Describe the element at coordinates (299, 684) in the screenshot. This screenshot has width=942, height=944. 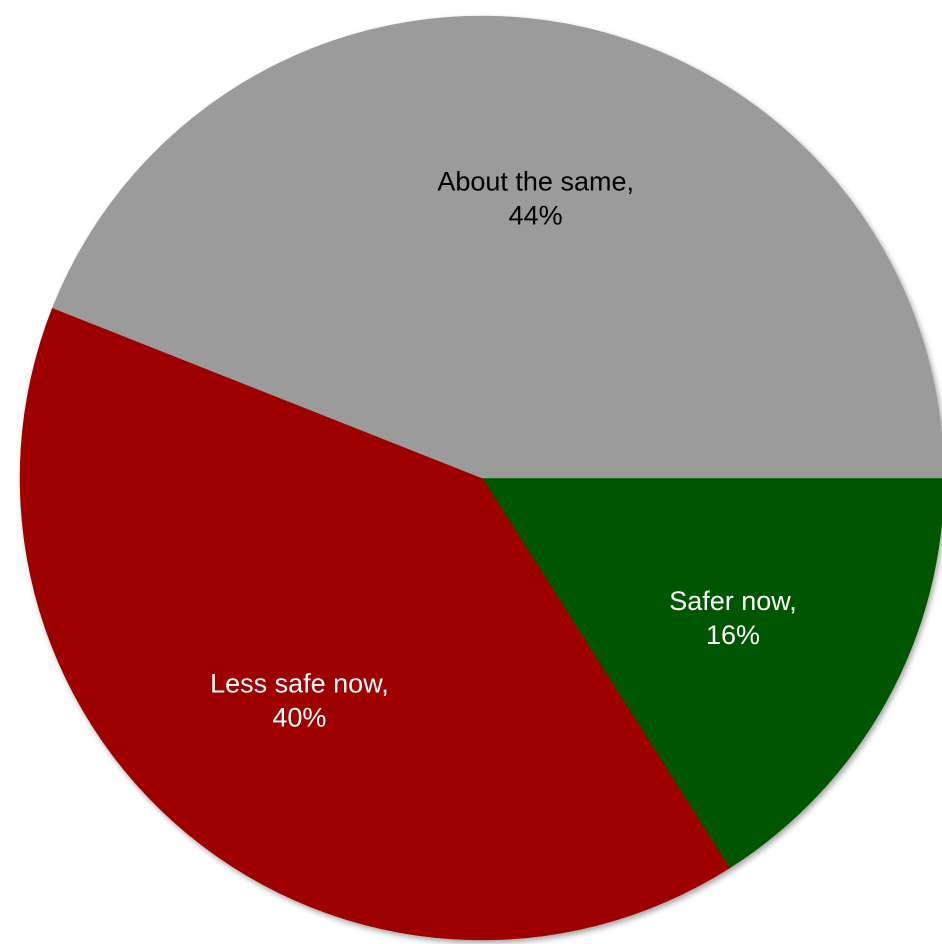
I see `pie-slice-category-1: Less safe now,` at that location.